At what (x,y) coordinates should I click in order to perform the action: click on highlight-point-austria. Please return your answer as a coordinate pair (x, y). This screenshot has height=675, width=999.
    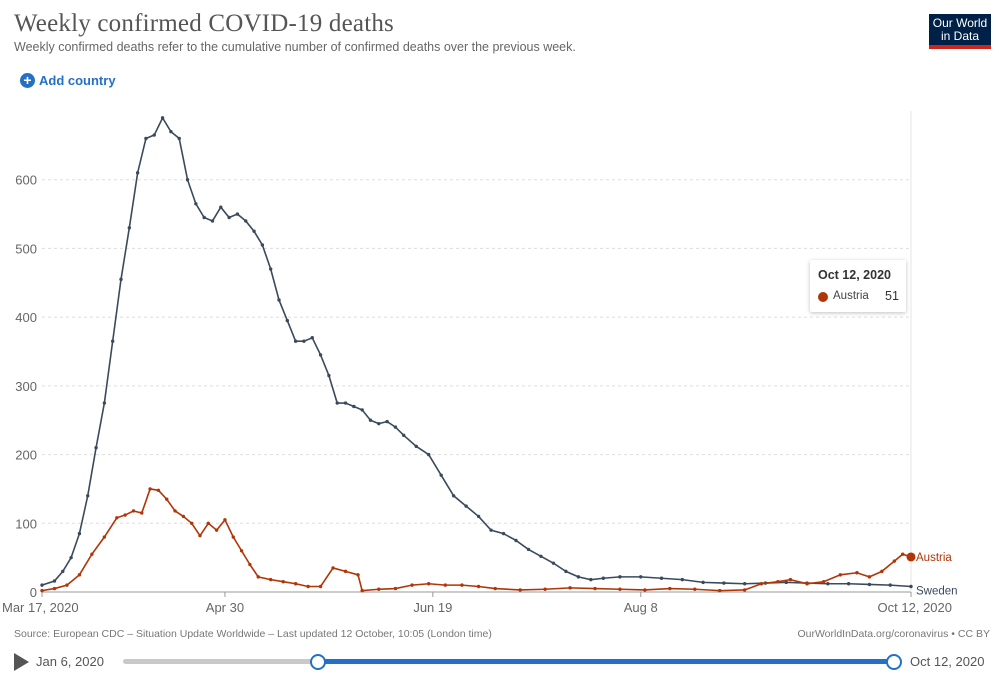
    Looking at the image, I should click on (911, 557).